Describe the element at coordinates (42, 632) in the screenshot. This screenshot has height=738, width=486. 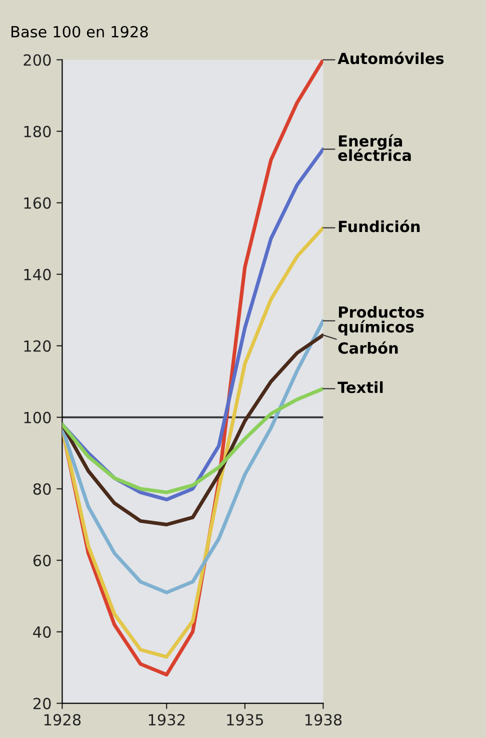
I see `y-tick-label: 40` at that location.